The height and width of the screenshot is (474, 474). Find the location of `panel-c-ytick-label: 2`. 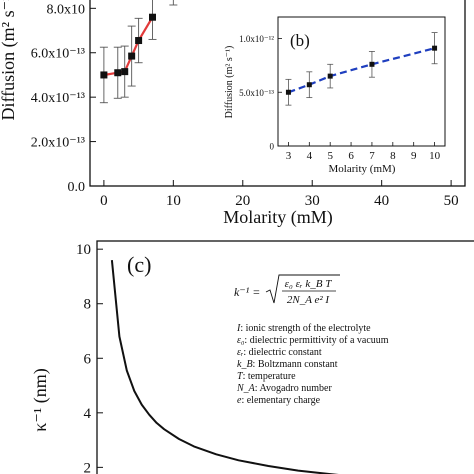

panel-c-ytick-label: 2 is located at coordinates (88, 467).